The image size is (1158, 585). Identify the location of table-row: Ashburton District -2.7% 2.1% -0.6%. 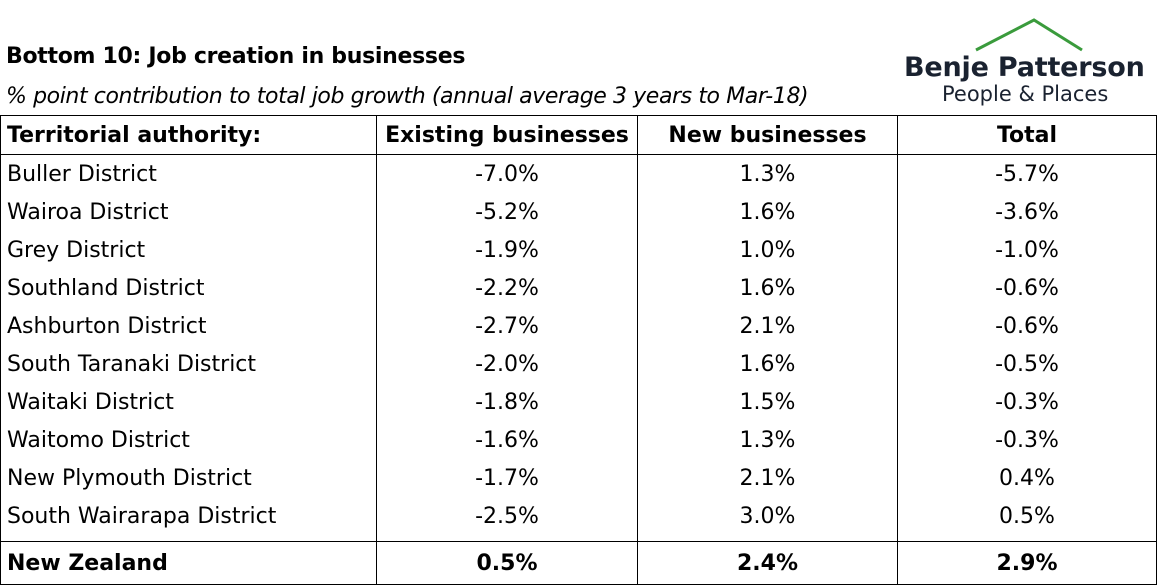
(578, 326).